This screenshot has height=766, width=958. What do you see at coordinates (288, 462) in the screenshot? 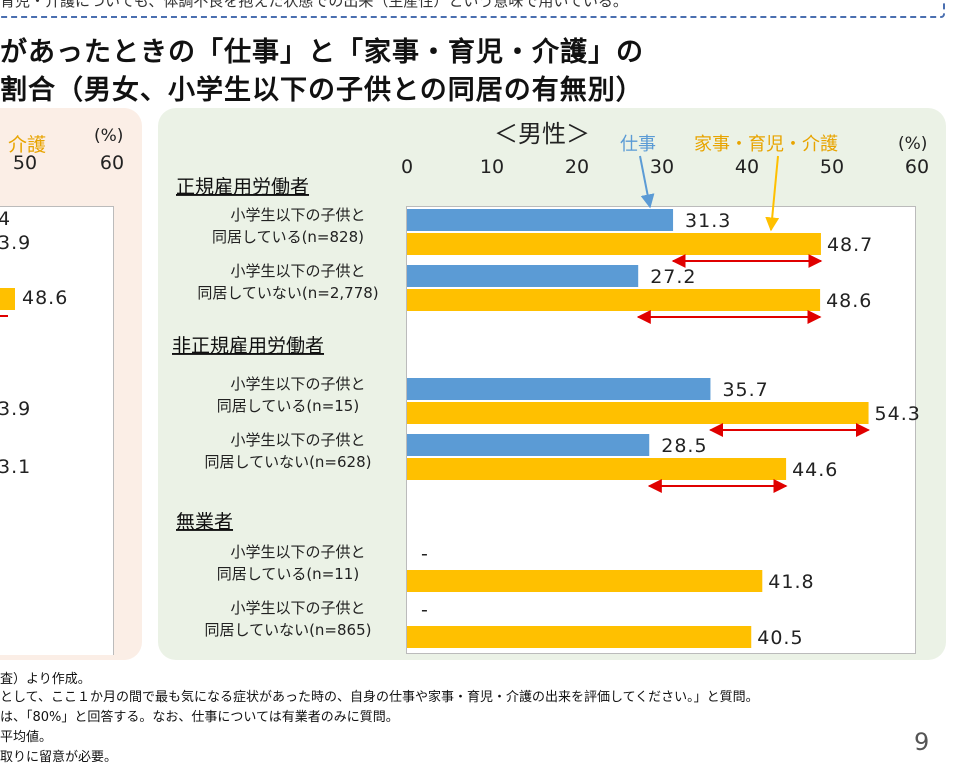
I see `category-label-line2: 同居していない(n=628)` at bounding box center [288, 462].